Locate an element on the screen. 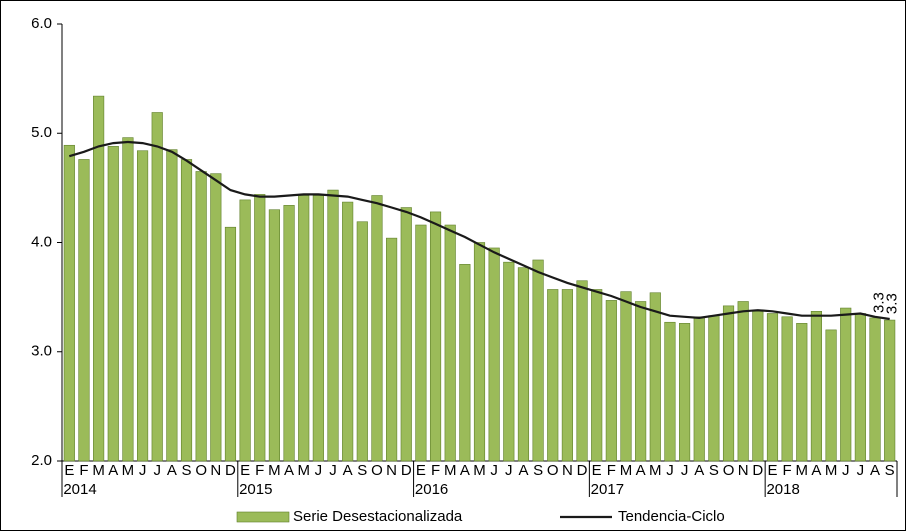 The image size is (906, 531). y-tick-label: 3.0 is located at coordinates (41, 351).